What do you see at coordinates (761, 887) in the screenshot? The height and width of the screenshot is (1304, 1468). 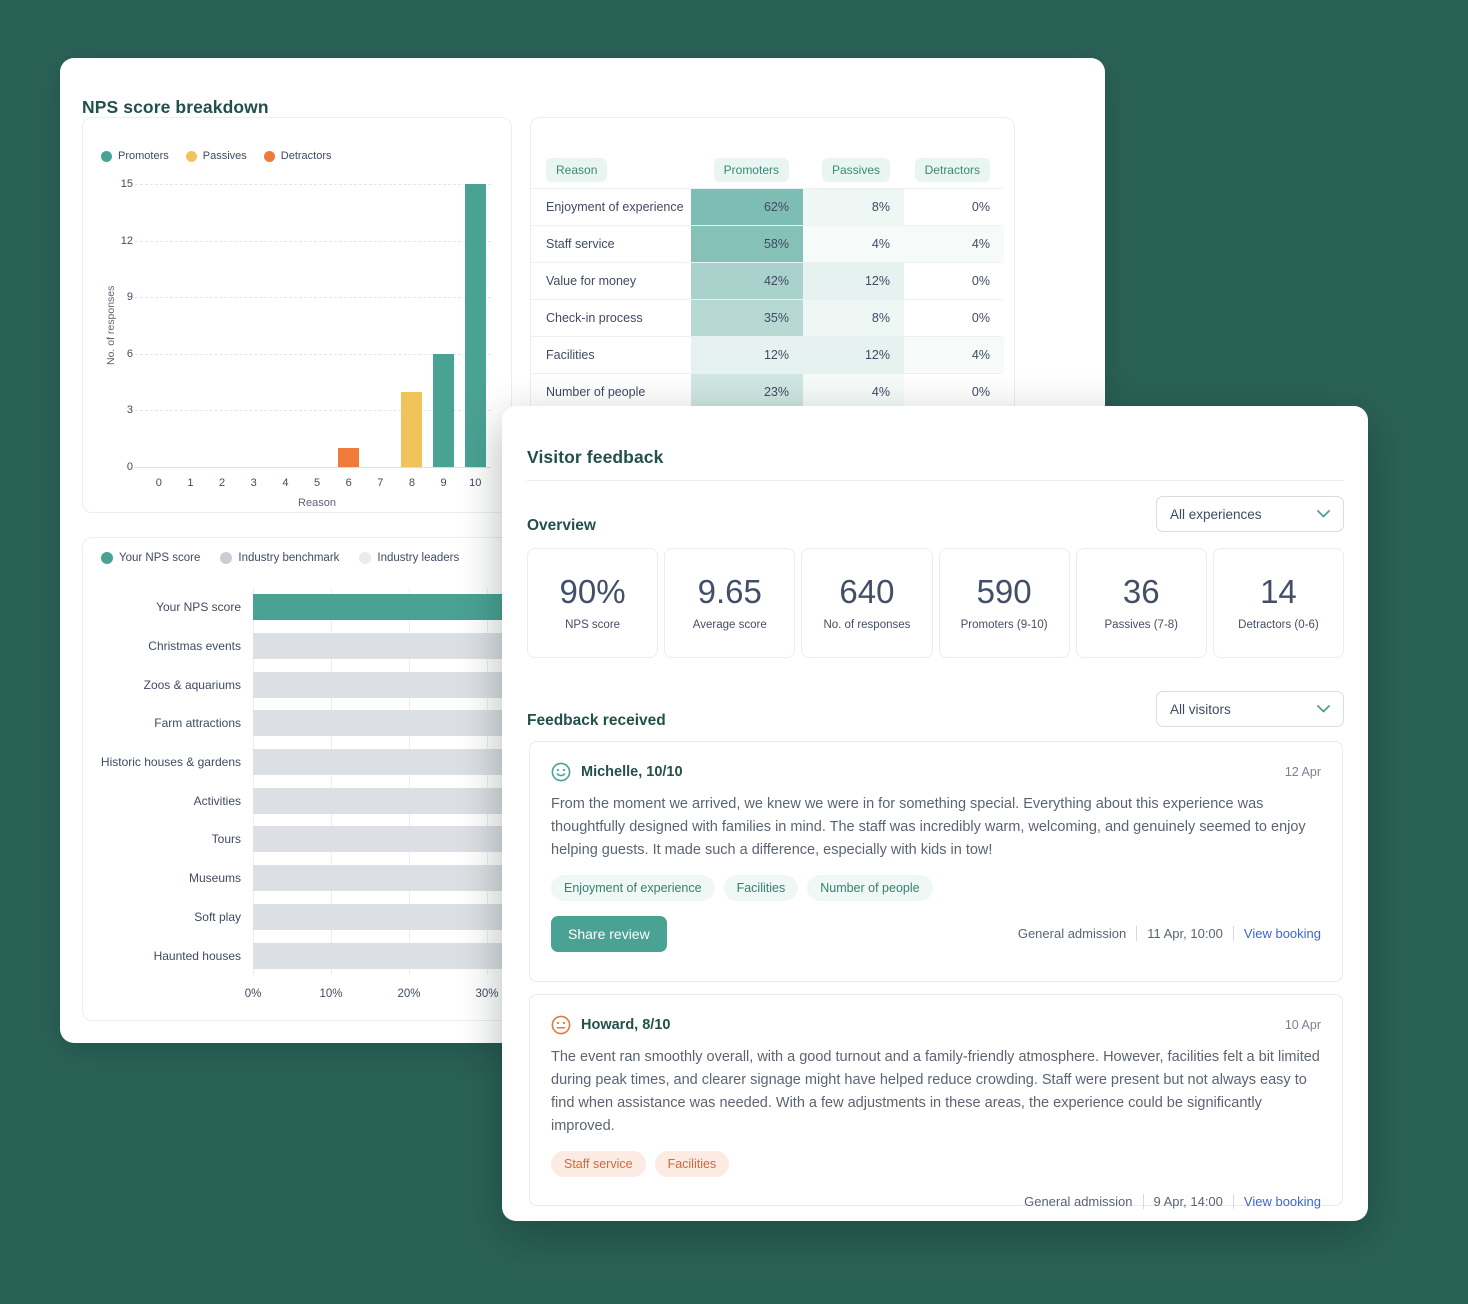 I see `tag: Facilities` at bounding box center [761, 887].